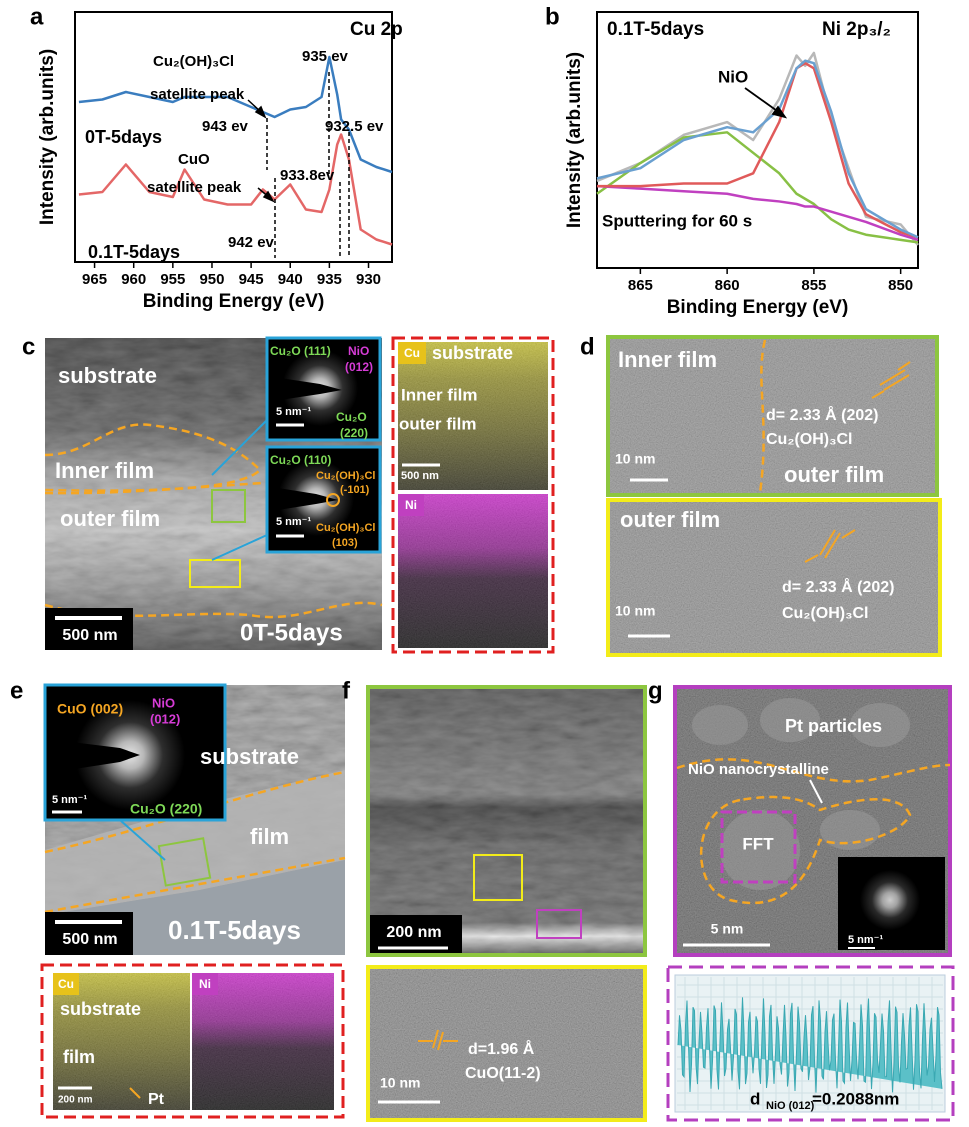  Describe the element at coordinates (655, 690) in the screenshot. I see `panel-label: g` at that location.